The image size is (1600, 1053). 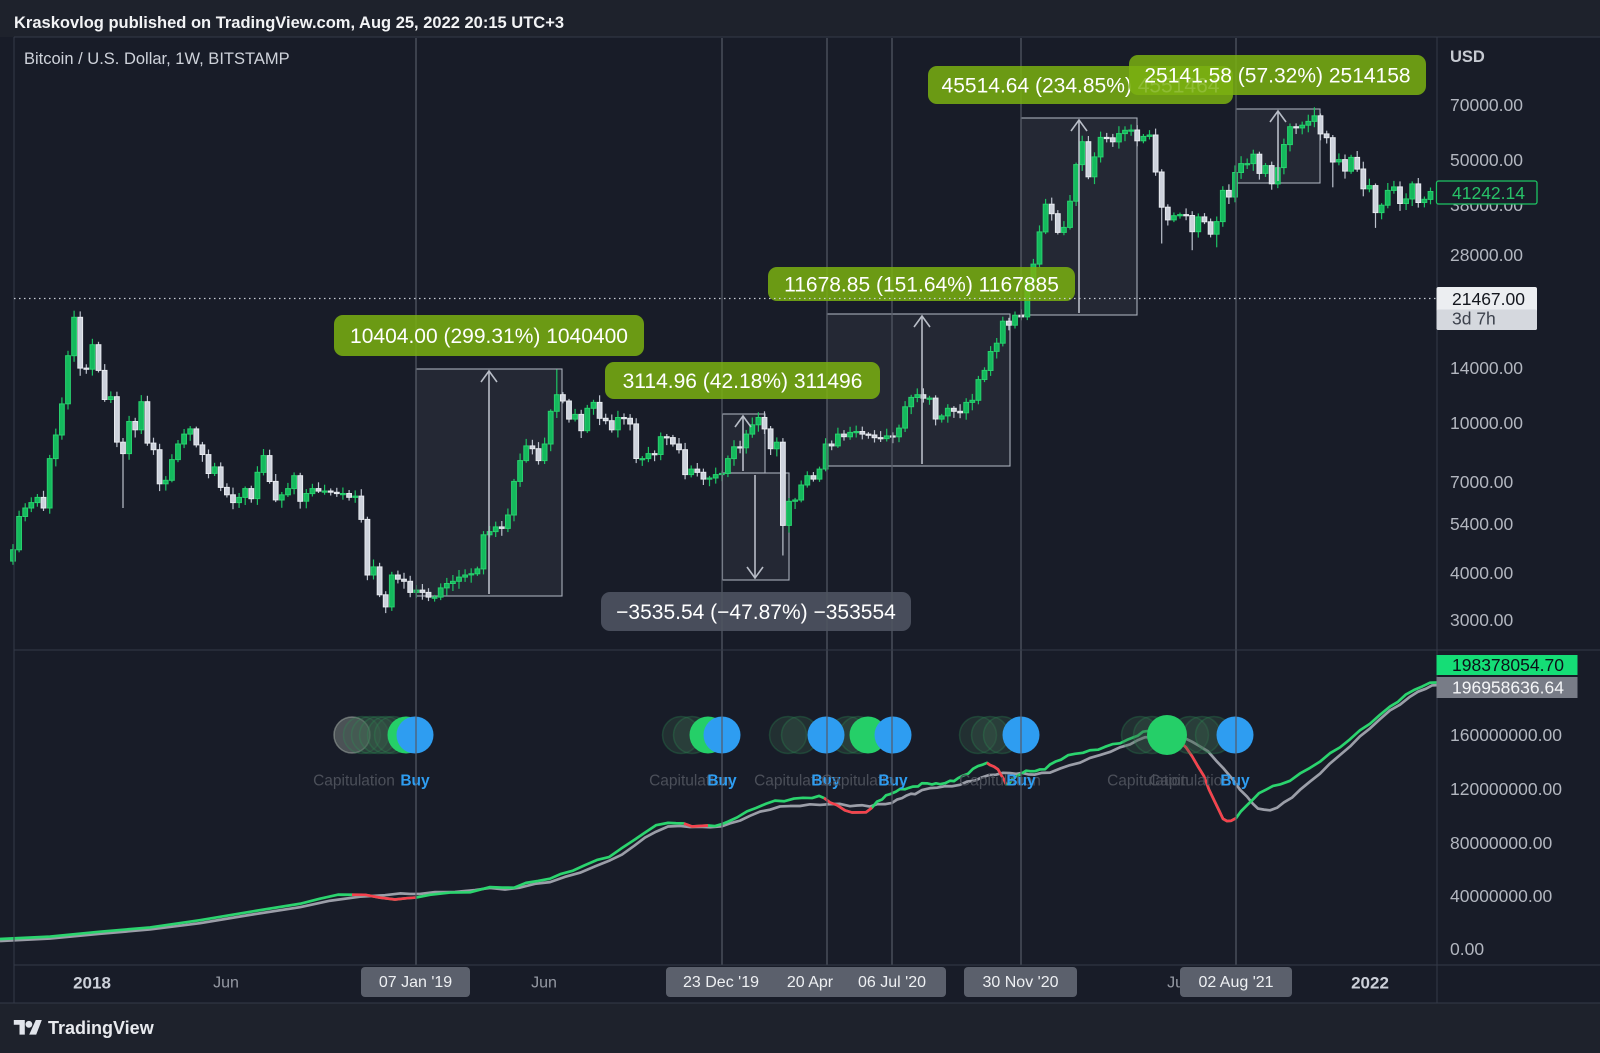 I want to click on svg-text: 3000.00, so click(x=1482, y=620).